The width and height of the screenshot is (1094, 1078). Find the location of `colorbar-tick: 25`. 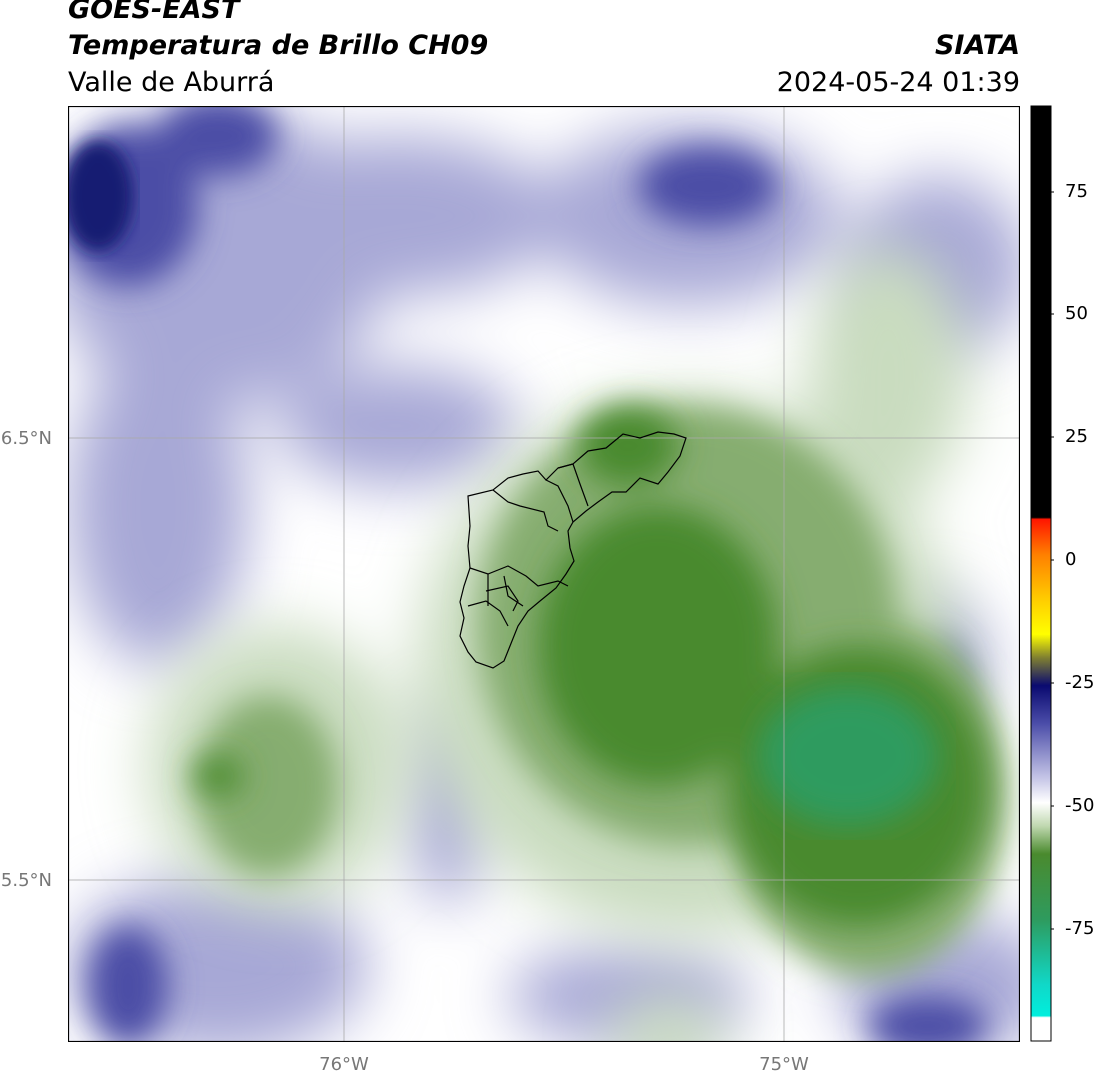

colorbar-tick: 25 is located at coordinates (1076, 436).